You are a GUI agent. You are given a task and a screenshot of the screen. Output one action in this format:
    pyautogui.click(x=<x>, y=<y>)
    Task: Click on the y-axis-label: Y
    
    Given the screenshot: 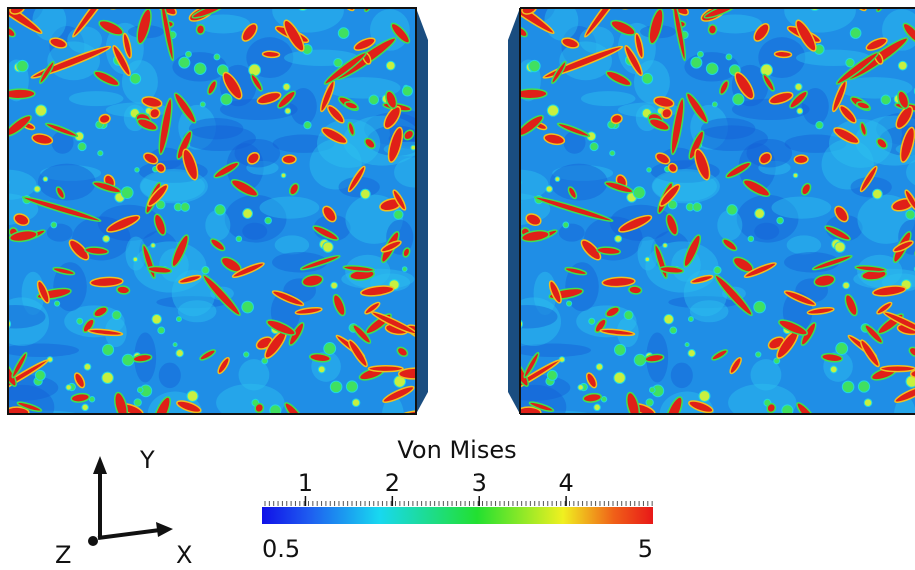 What is the action you would take?
    pyautogui.click(x=147, y=460)
    